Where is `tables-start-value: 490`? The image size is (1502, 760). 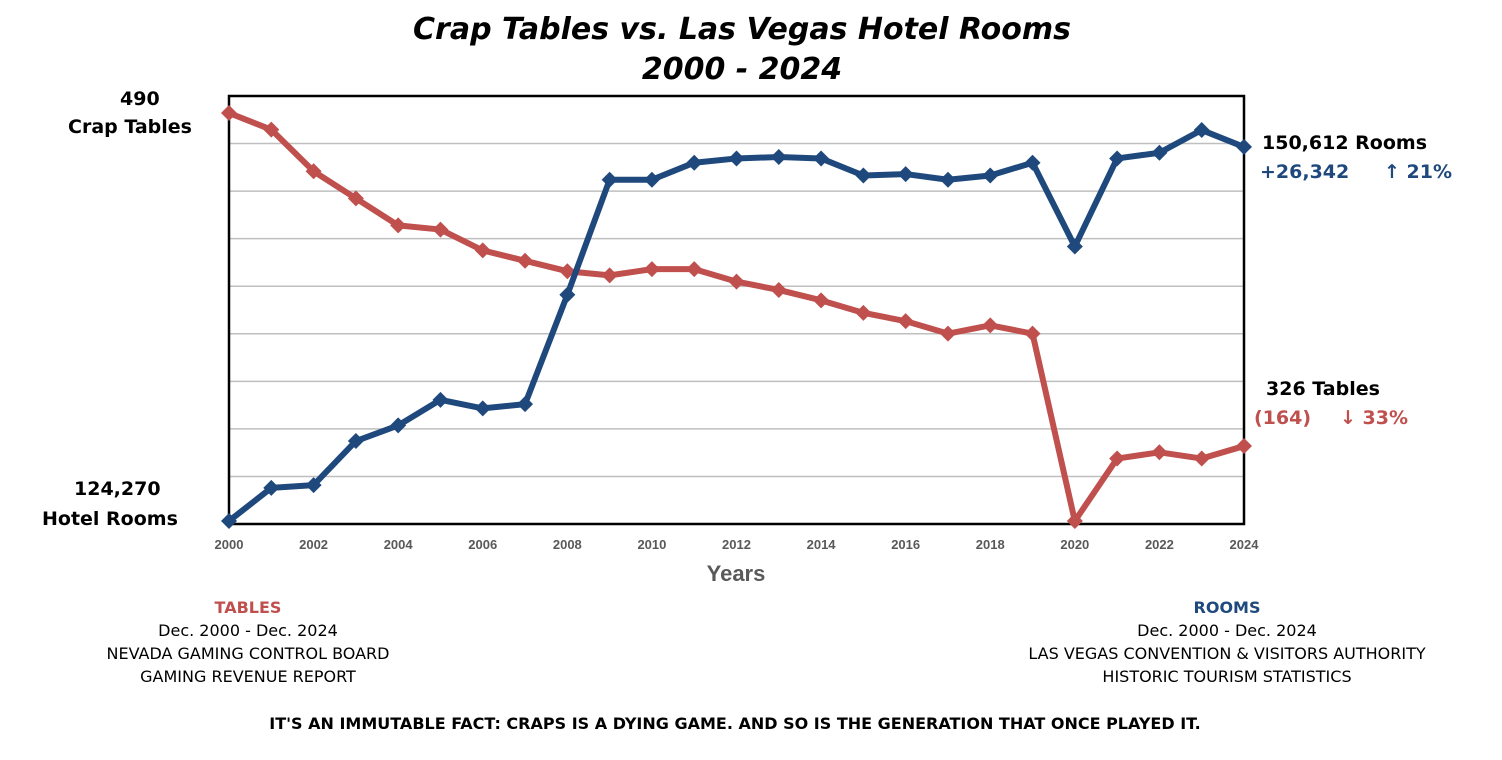
tables-start-value: 490 is located at coordinates (140, 99).